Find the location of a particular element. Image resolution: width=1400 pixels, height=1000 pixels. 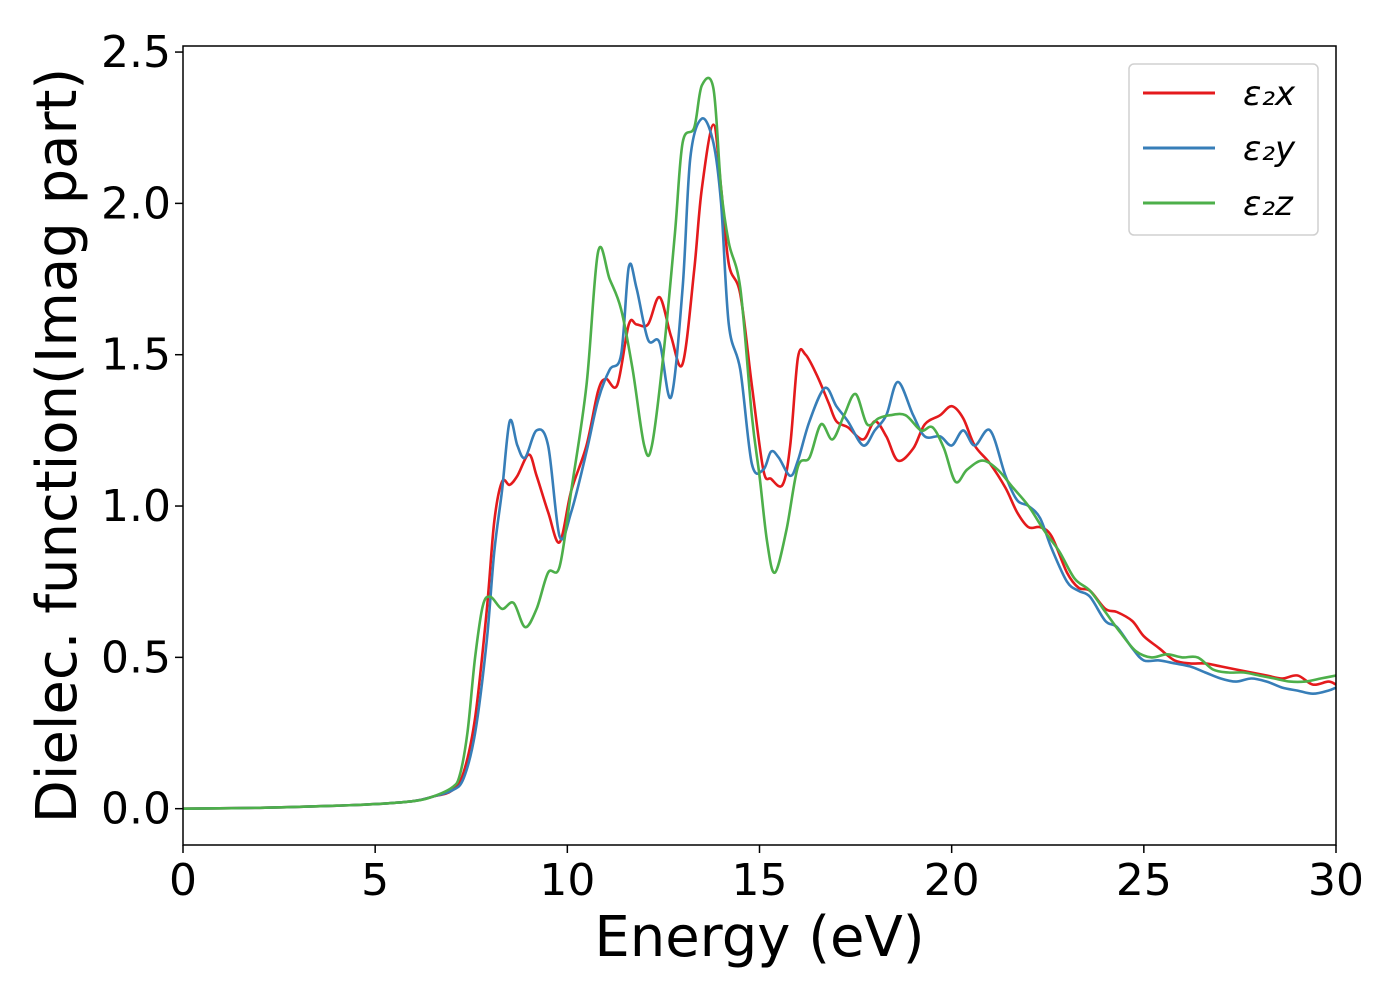

x-axis: 0 5 10 15 20 25 30 is located at coordinates (766, 875).